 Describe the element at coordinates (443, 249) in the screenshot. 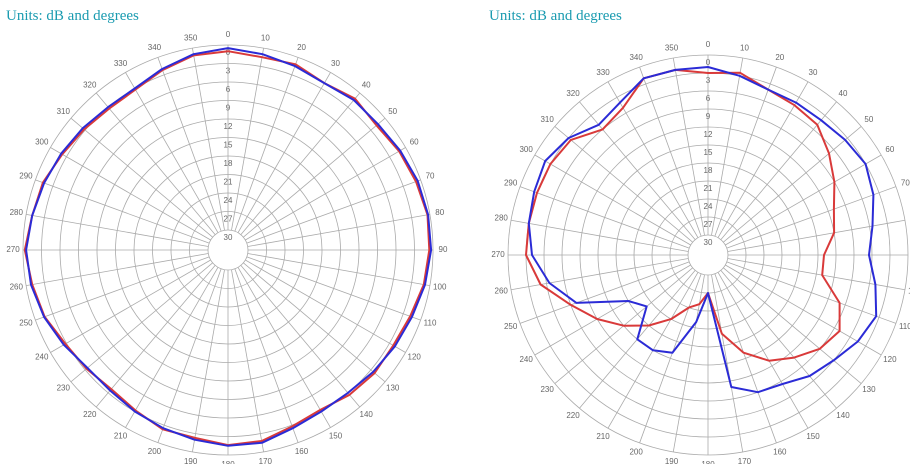

I see `theta-tick-label: 90` at that location.